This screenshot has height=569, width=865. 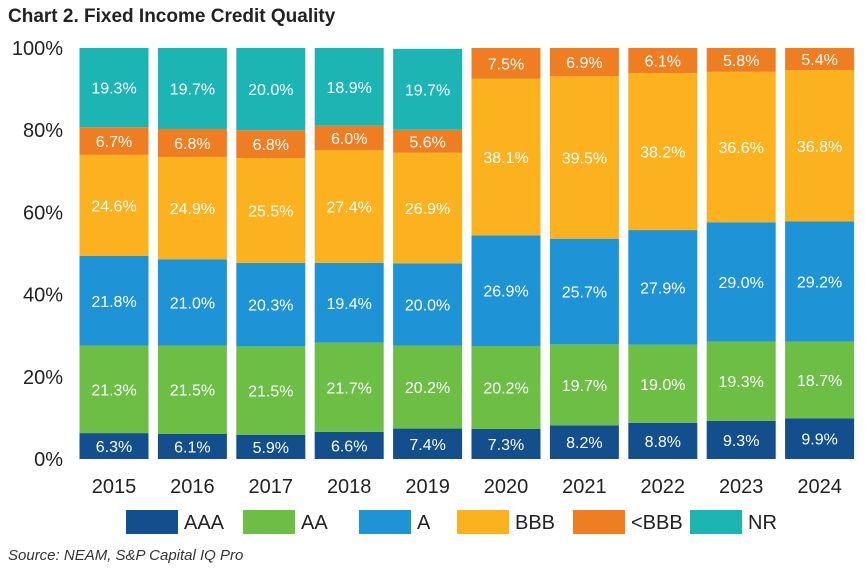 I want to click on x-tick-label: 2021, so click(x=584, y=487).